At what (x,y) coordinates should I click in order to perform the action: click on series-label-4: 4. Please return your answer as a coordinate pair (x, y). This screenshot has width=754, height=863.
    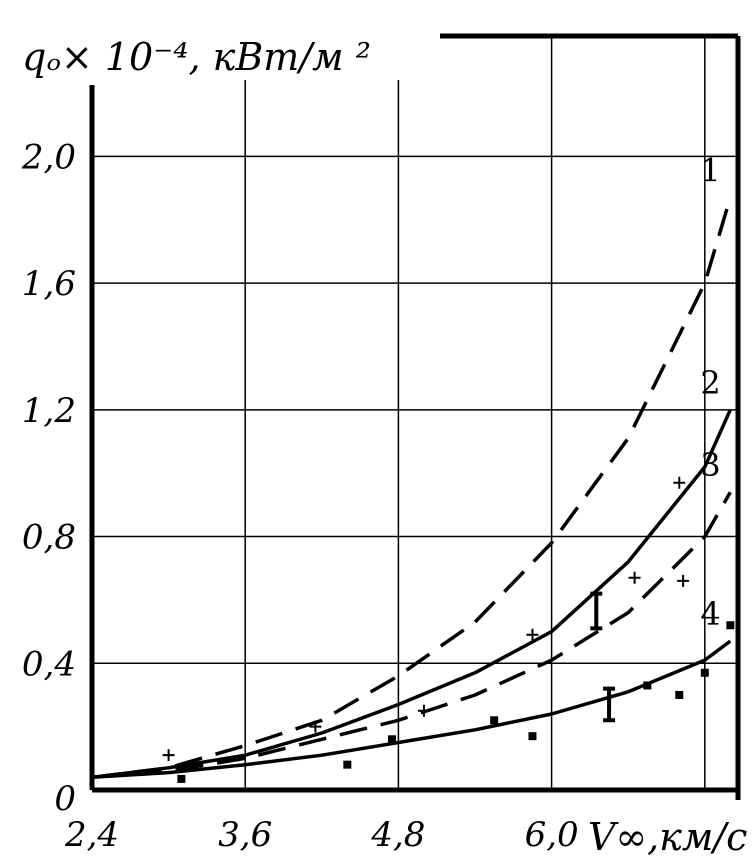
    Looking at the image, I should click on (710, 614).